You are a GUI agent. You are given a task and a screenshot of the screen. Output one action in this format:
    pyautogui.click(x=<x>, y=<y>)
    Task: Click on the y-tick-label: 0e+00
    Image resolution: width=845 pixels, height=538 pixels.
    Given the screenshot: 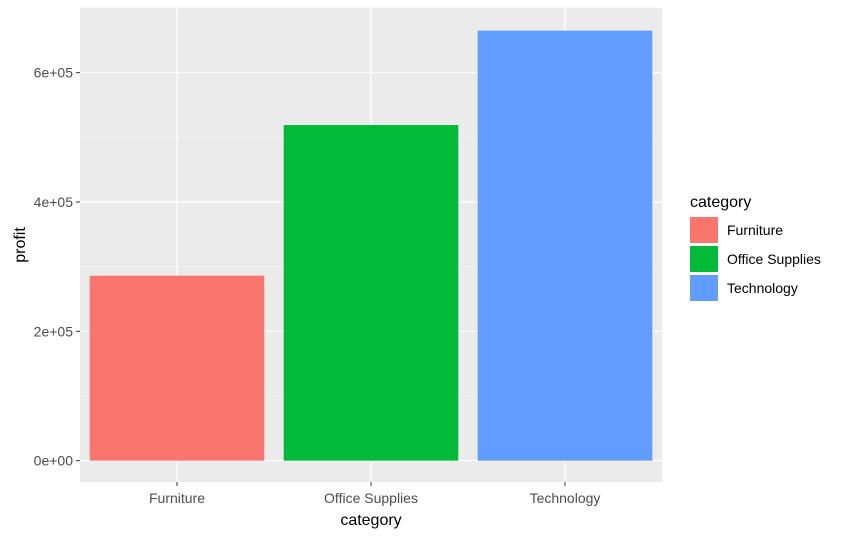 What is the action you would take?
    pyautogui.click(x=54, y=461)
    